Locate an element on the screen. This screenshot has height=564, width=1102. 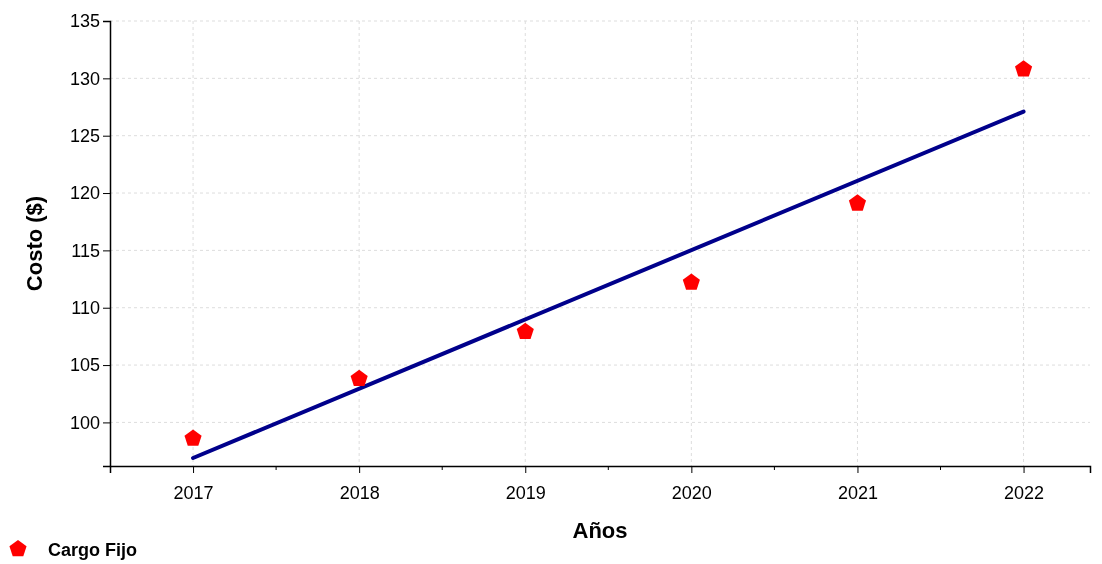
x-tick-label: 2022 is located at coordinates (1024, 493).